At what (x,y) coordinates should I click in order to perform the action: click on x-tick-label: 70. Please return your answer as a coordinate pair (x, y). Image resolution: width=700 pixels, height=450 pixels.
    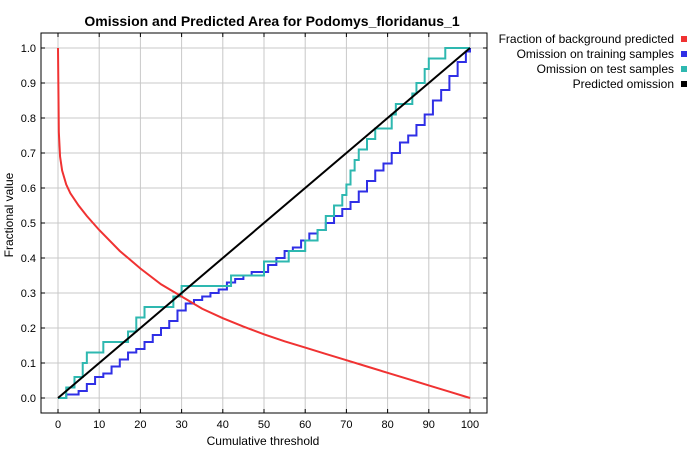
    Looking at the image, I should click on (346, 425).